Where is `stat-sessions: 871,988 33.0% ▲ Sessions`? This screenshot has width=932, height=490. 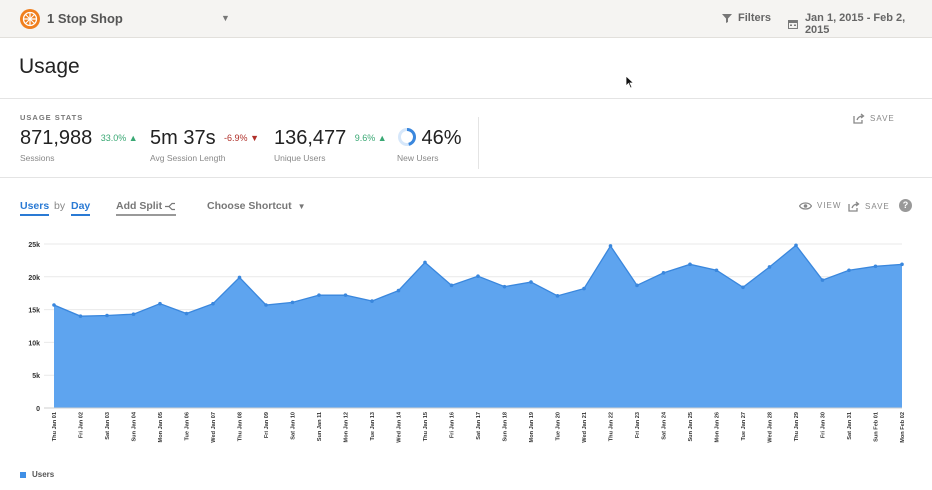 stat-sessions: 871,988 33.0% ▲ Sessions is located at coordinates (79, 145).